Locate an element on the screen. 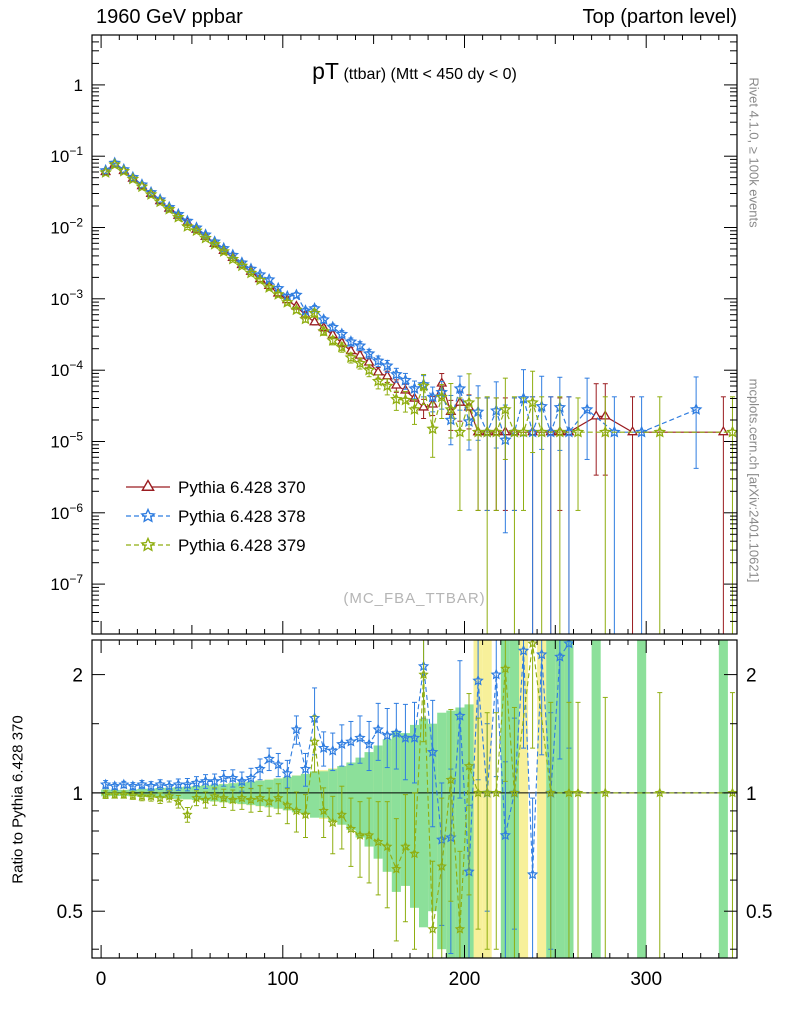 This screenshot has height=1024, width=786. y-tick-label: 10⁻⁷ is located at coordinates (66, 583).